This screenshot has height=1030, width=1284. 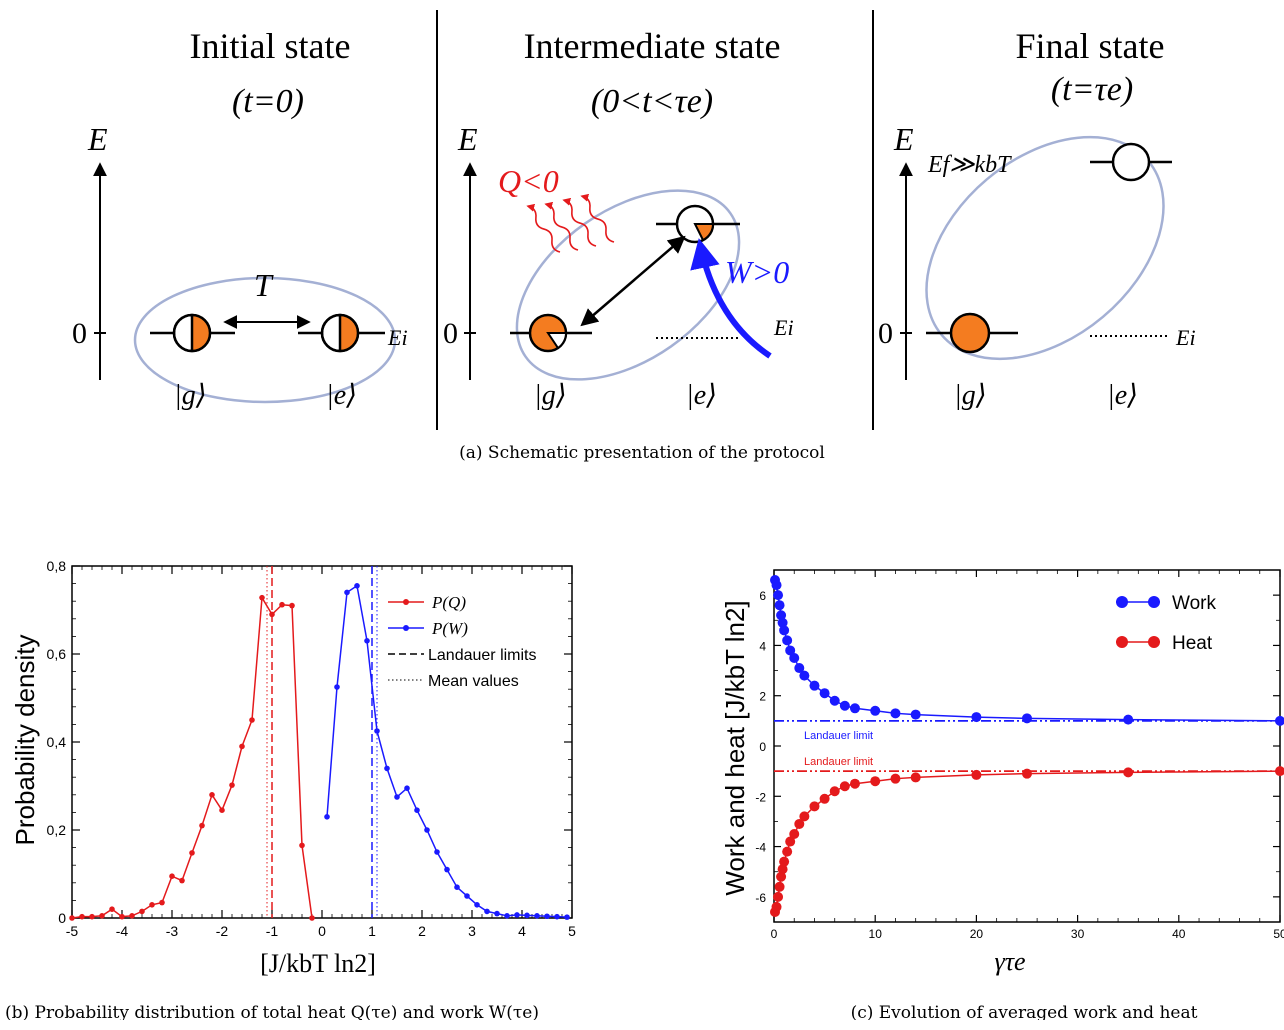 What do you see at coordinates (422, 931) in the screenshot?
I see `x-tick-label: 2` at bounding box center [422, 931].